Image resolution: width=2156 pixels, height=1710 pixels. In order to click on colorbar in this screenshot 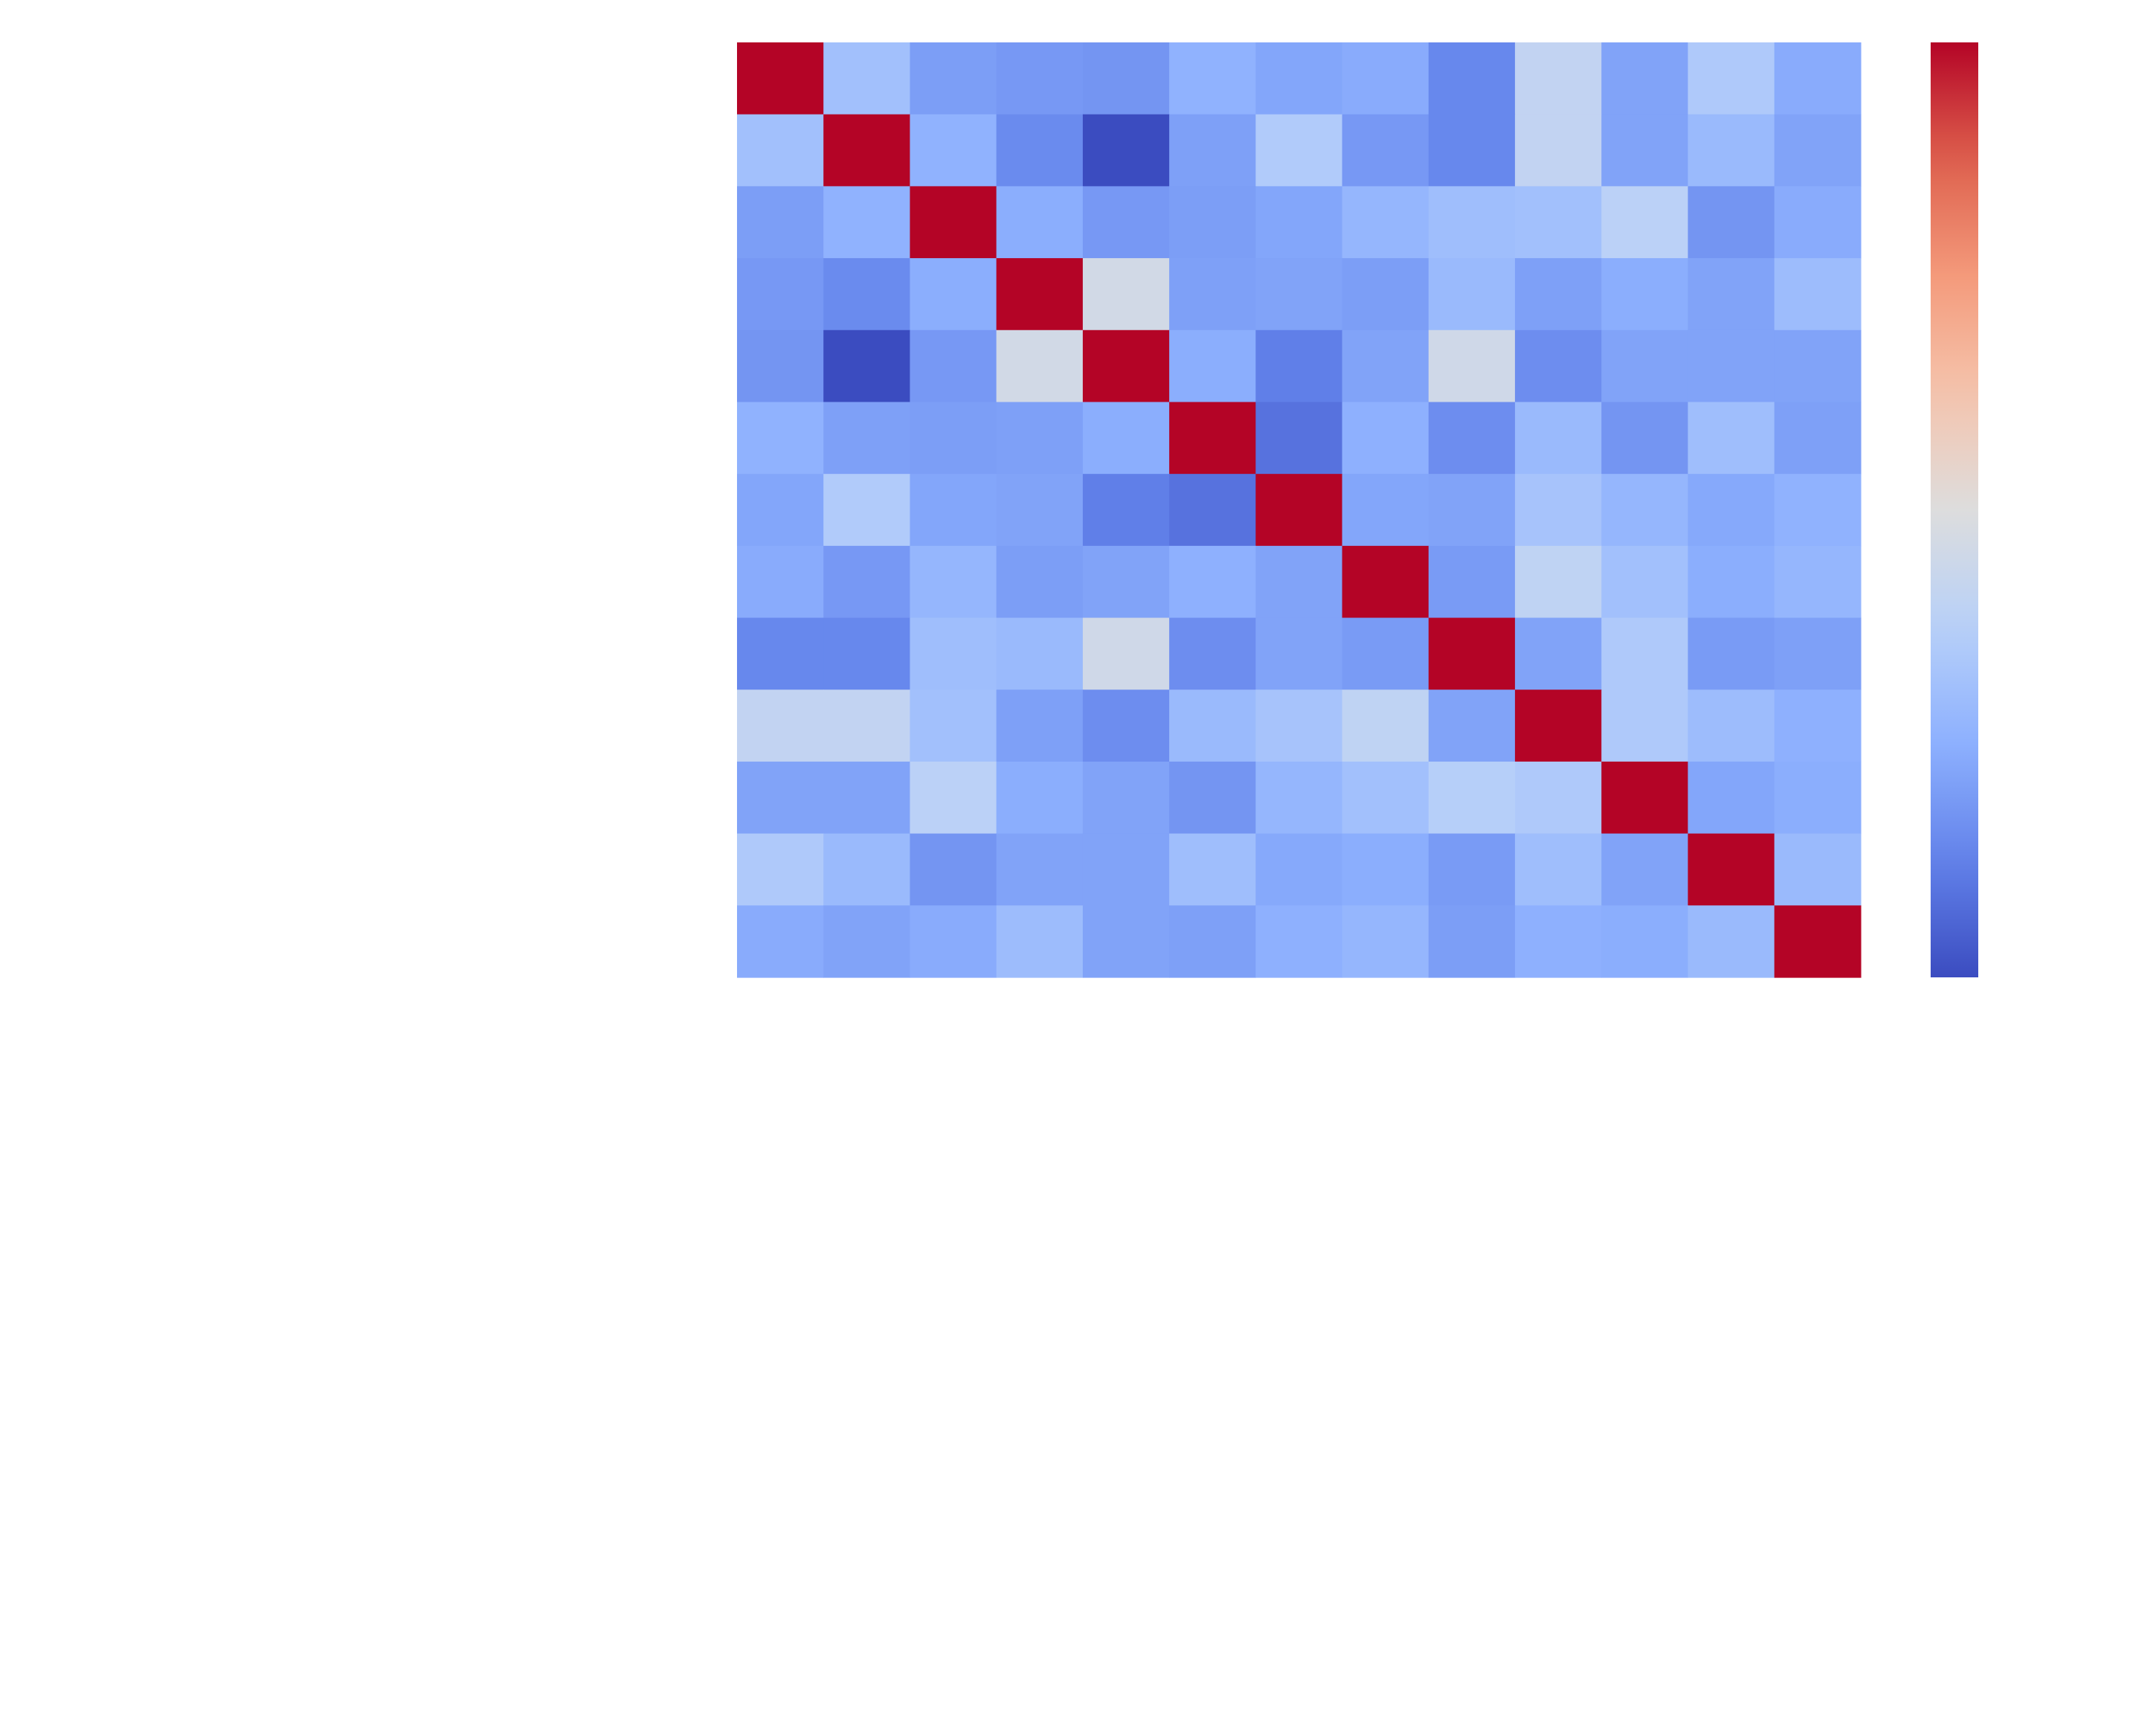, I will do `click(1954, 510)`.